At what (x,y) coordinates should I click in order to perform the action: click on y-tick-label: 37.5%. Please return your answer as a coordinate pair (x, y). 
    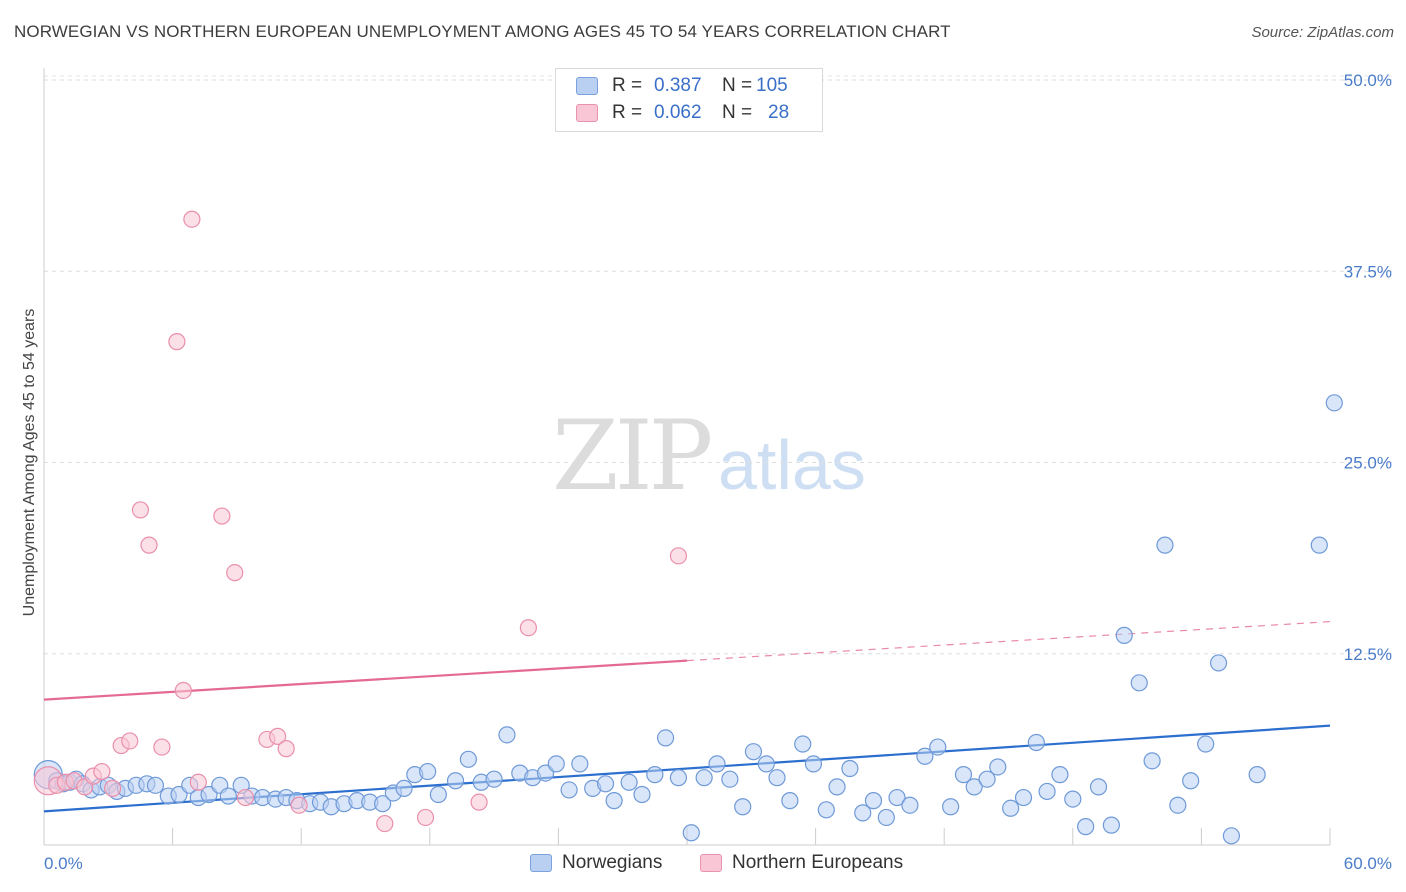
    Looking at the image, I should click on (1368, 271).